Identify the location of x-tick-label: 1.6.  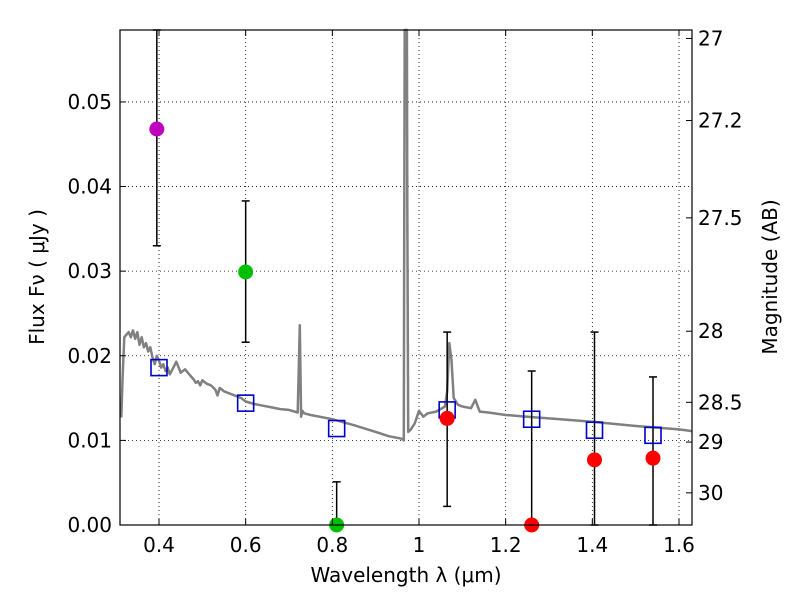
(679, 545).